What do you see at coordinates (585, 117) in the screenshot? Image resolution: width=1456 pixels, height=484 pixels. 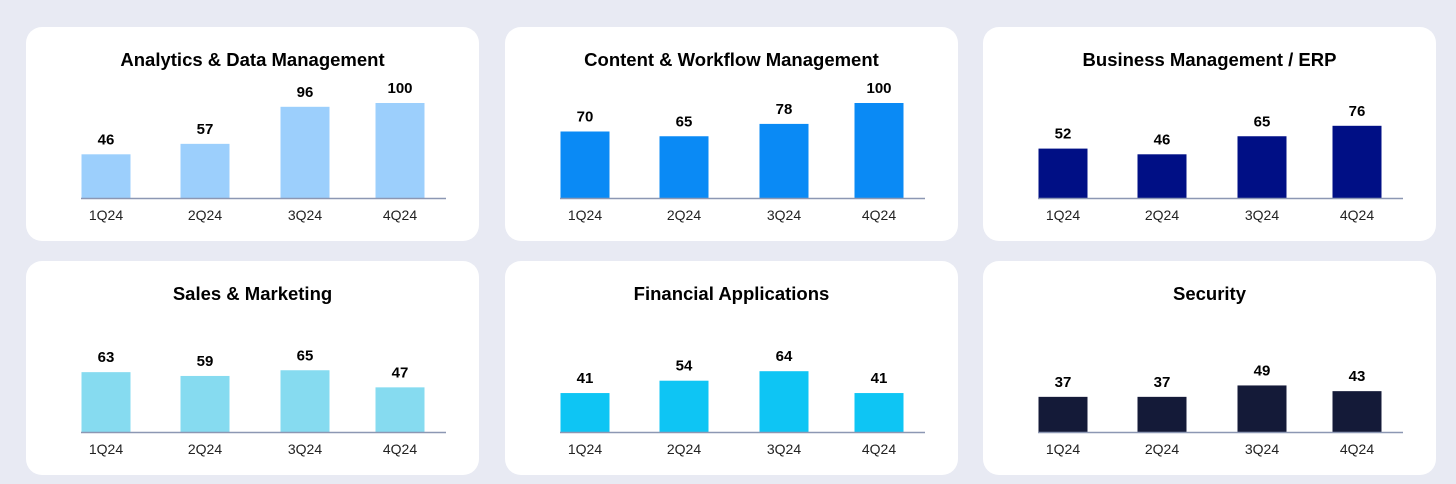 I see `data-label: 70` at bounding box center [585, 117].